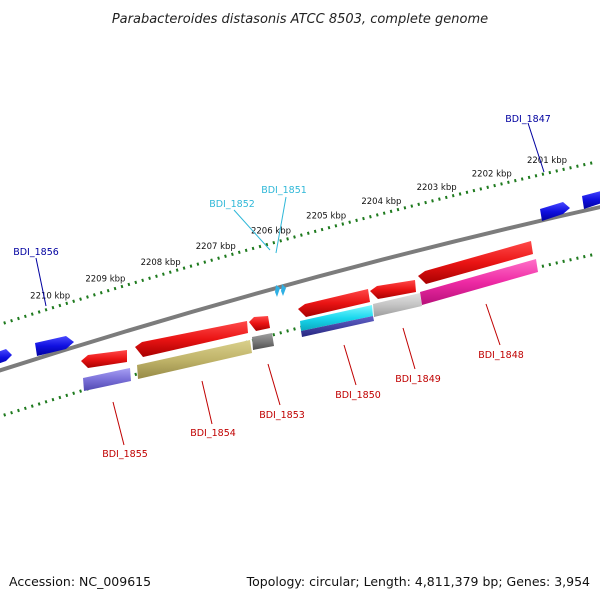  I want to click on gene-label-bdi-1848: BDI_1848, so click(501, 355).